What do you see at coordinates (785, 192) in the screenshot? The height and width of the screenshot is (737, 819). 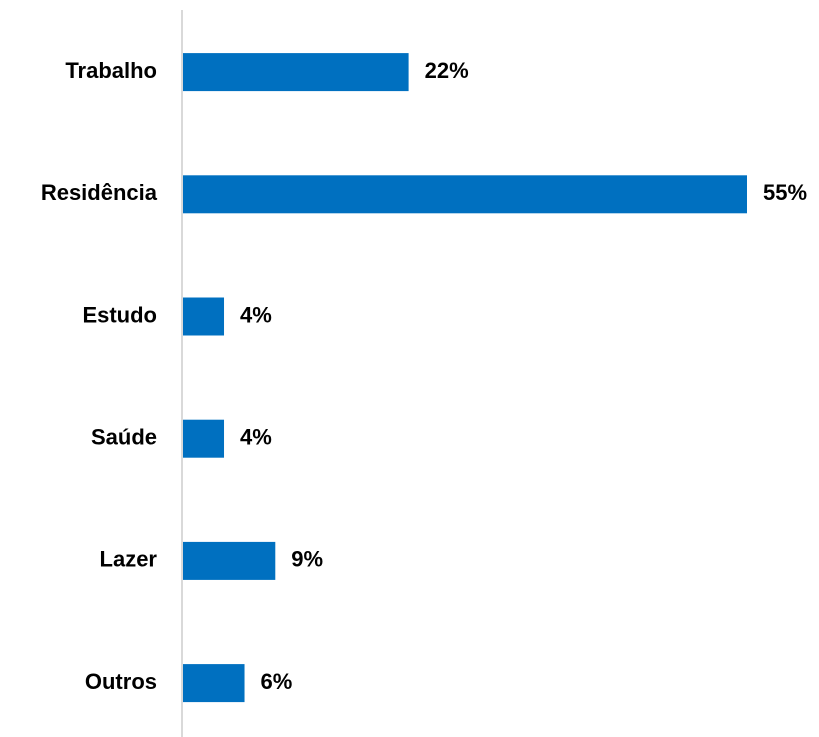 I see `value-label: 55%` at bounding box center [785, 192].